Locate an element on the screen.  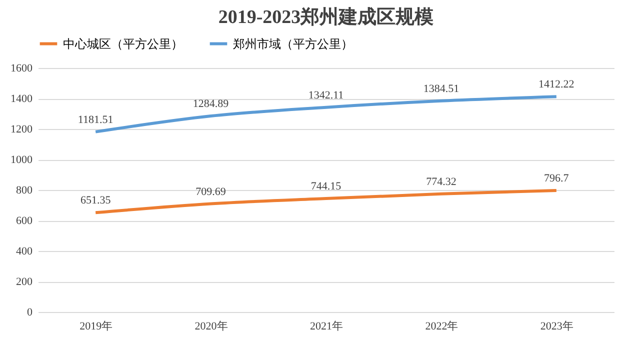
y-tick-label: 1200 is located at coordinates (21, 130).